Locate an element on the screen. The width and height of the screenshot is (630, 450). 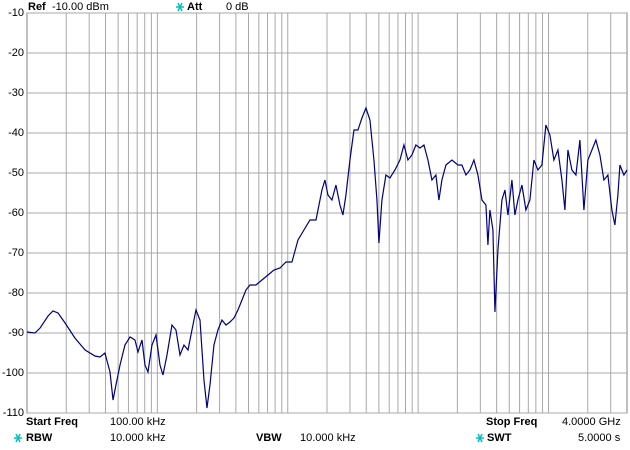
y-tick-label: -80 is located at coordinates (16, 293).